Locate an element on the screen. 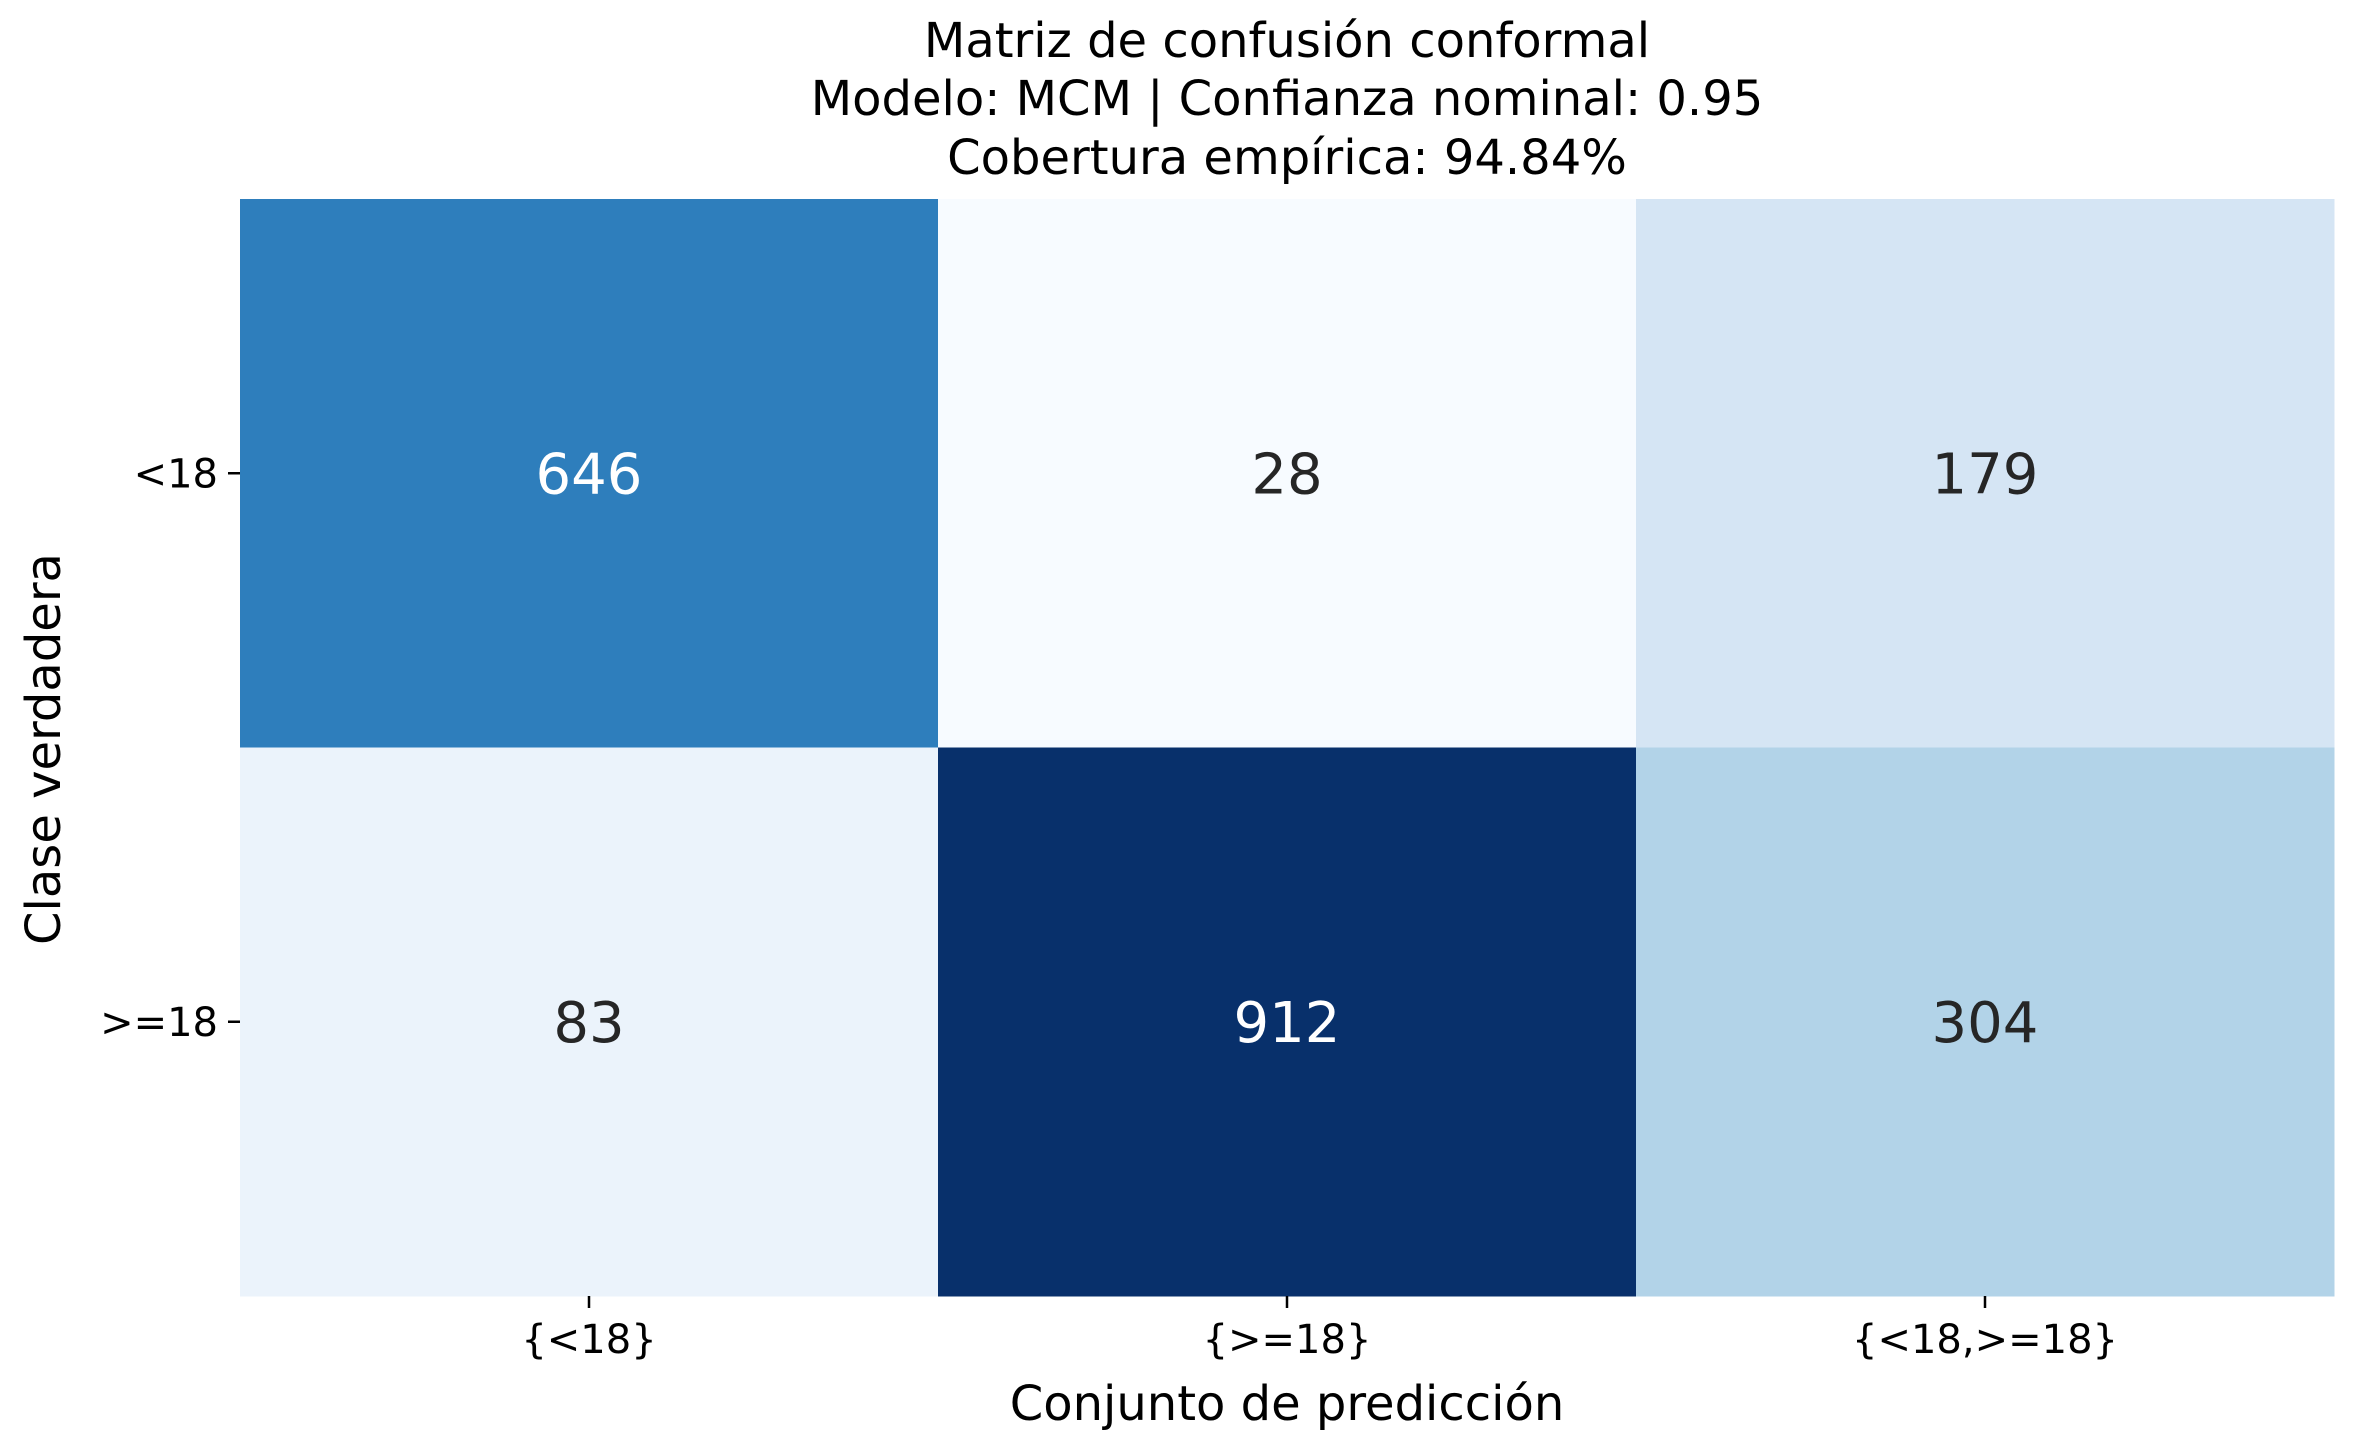 This screenshot has width=2354, height=1450. x-axis-label: Conjunto de predicción is located at coordinates (1287, 1404).